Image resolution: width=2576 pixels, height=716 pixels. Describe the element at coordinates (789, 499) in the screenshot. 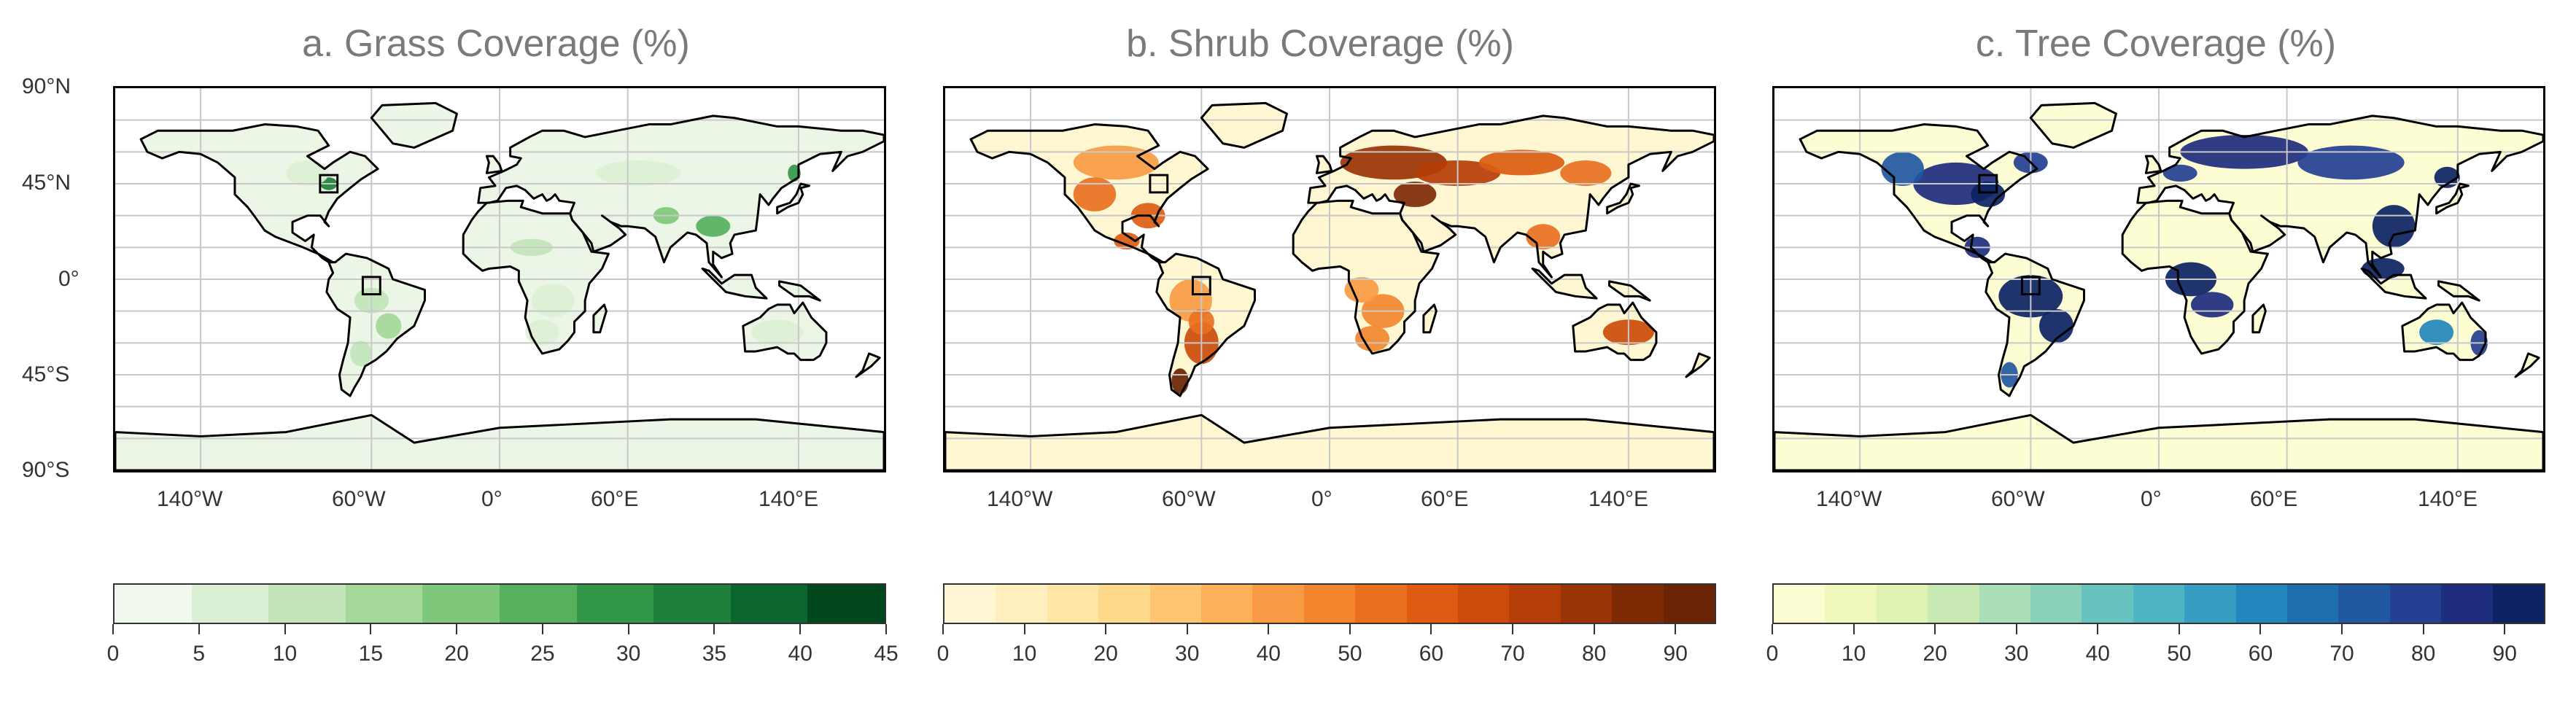

I see `lon-label-140e: 140°E` at that location.